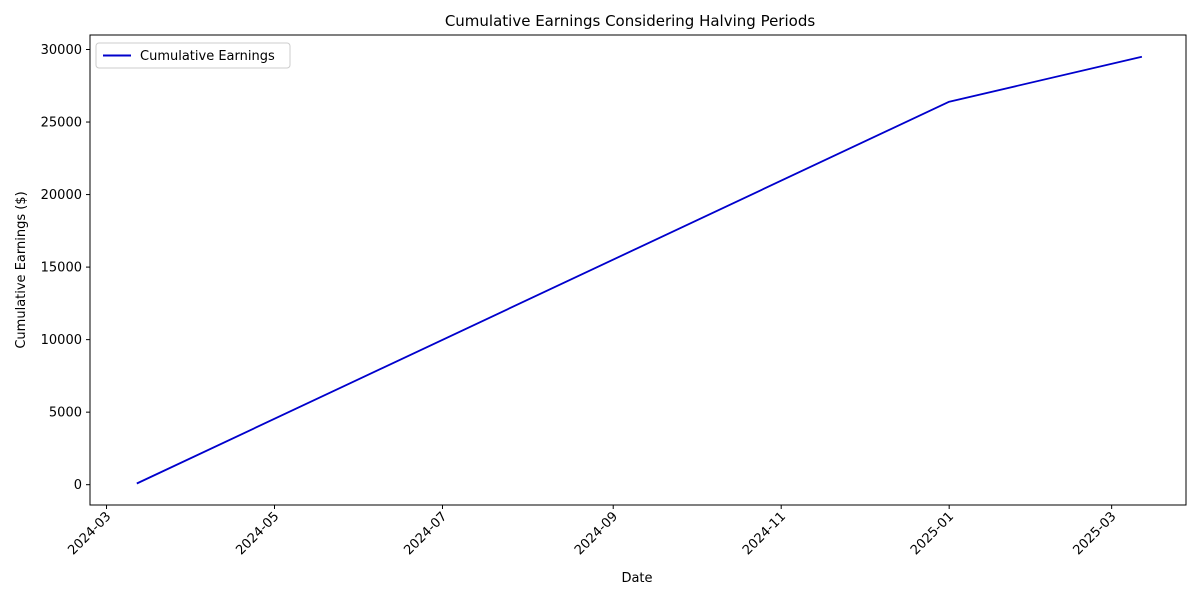 The width and height of the screenshot is (1200, 600). Describe the element at coordinates (61, 50) in the screenshot. I see `y-tick-label: 30000` at that location.